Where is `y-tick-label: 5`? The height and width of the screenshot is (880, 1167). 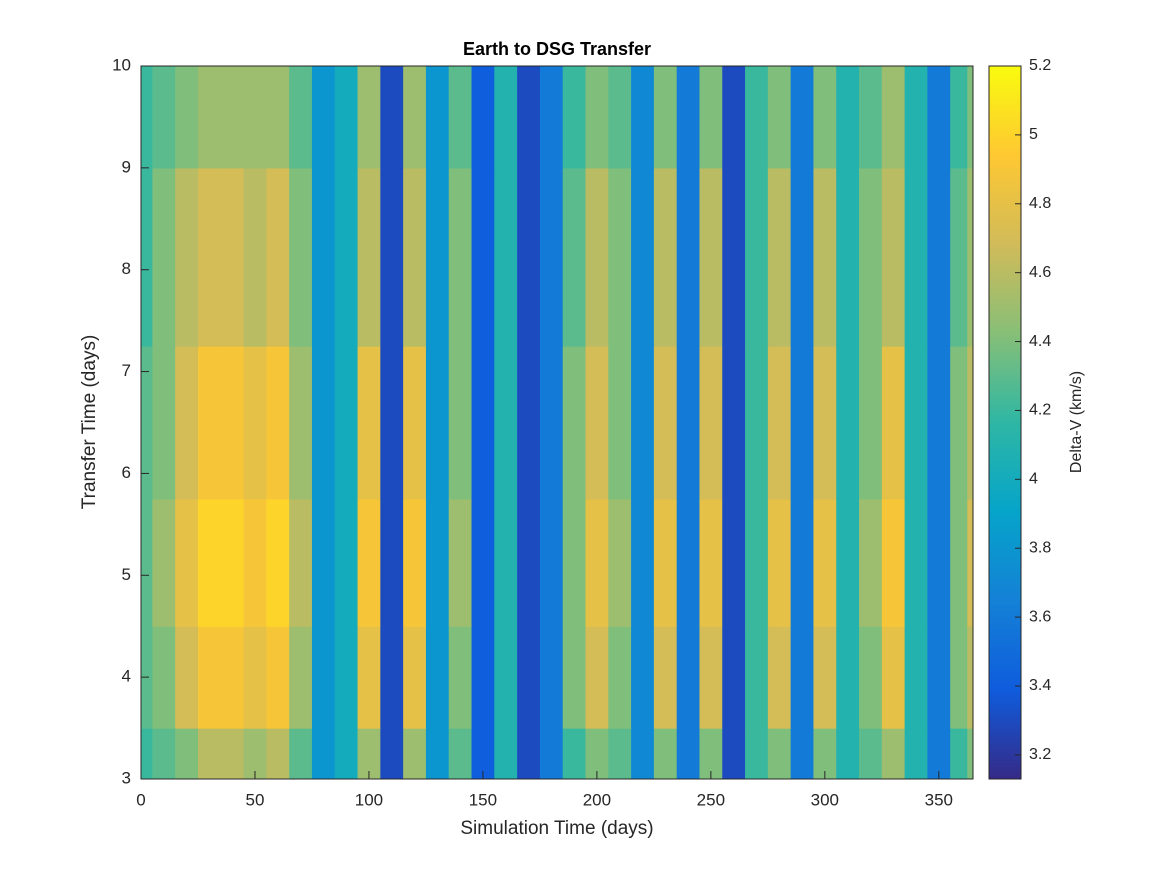 y-tick-label: 5 is located at coordinates (126, 574).